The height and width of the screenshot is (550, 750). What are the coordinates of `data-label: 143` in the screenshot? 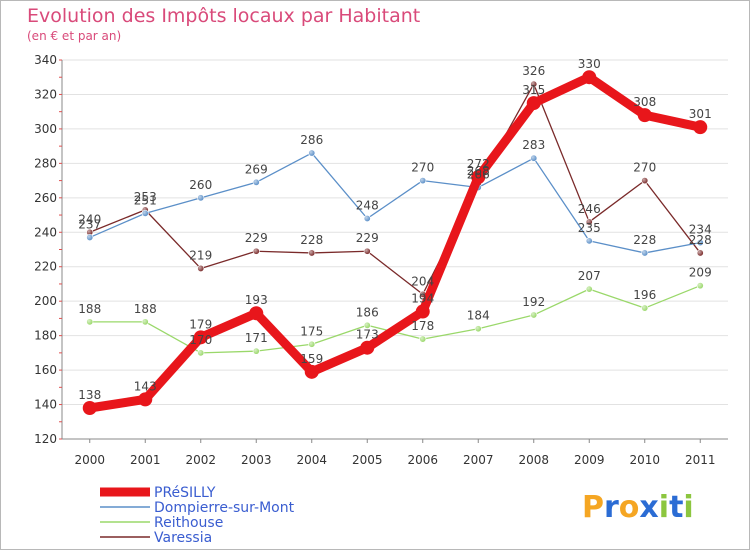 It's located at (145, 386).